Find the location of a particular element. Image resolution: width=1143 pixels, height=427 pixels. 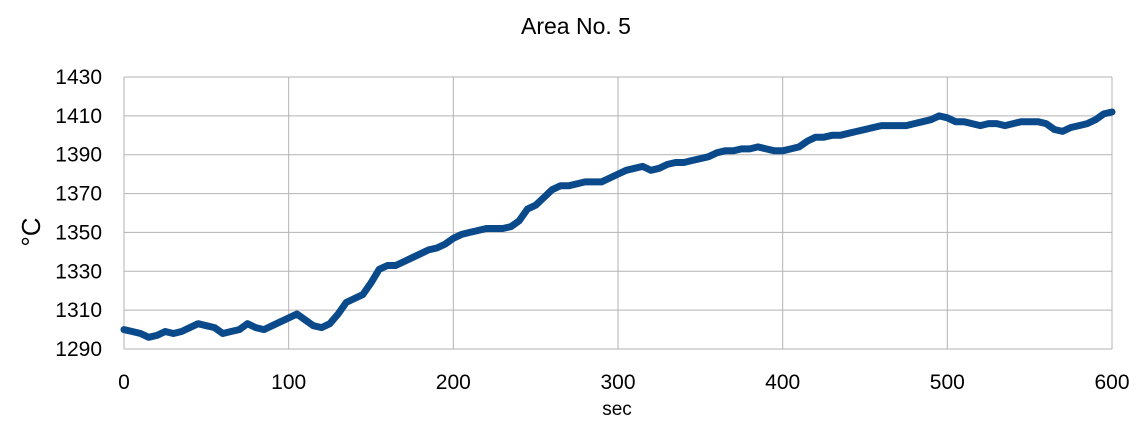

x-axis-ticks: 0 100 200 300 400 500 600 is located at coordinates (623, 382).